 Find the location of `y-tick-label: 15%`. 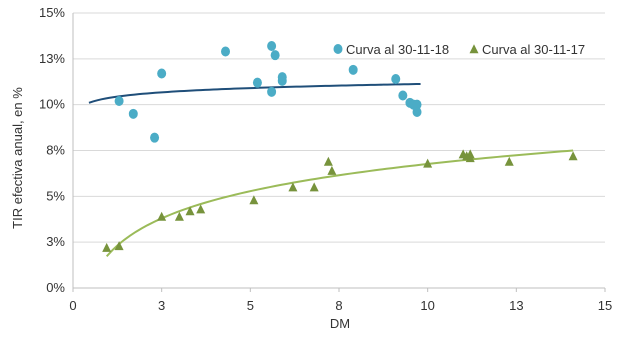

y-tick-label: 15% is located at coordinates (52, 12).